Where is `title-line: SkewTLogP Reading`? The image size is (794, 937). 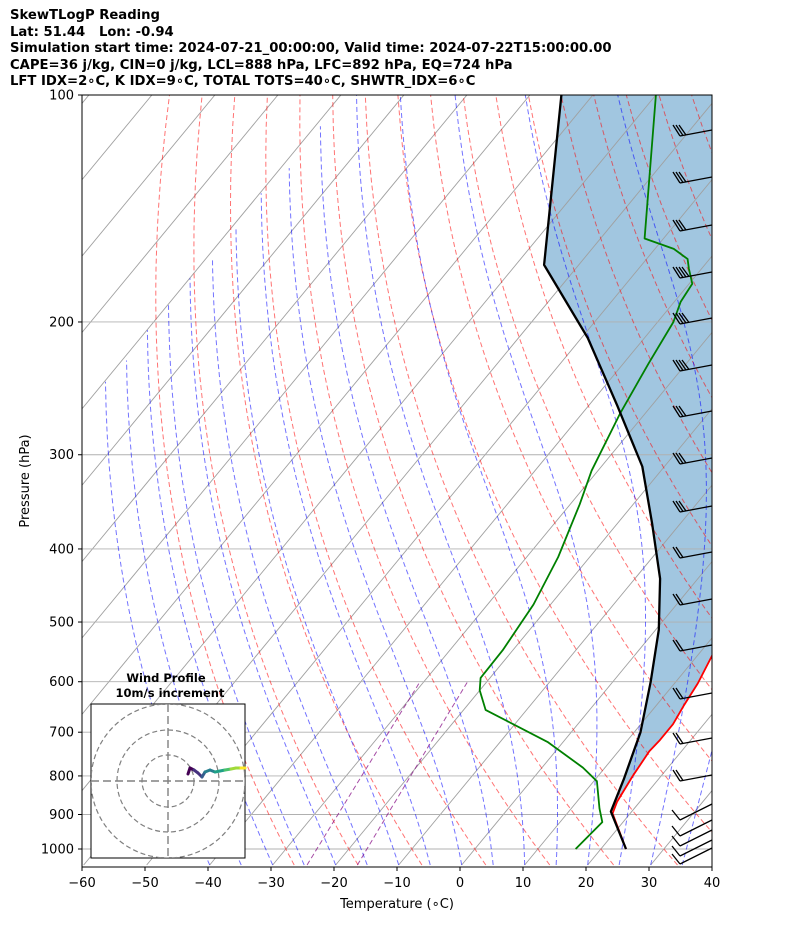 title-line: SkewTLogP Reading is located at coordinates (85, 15).